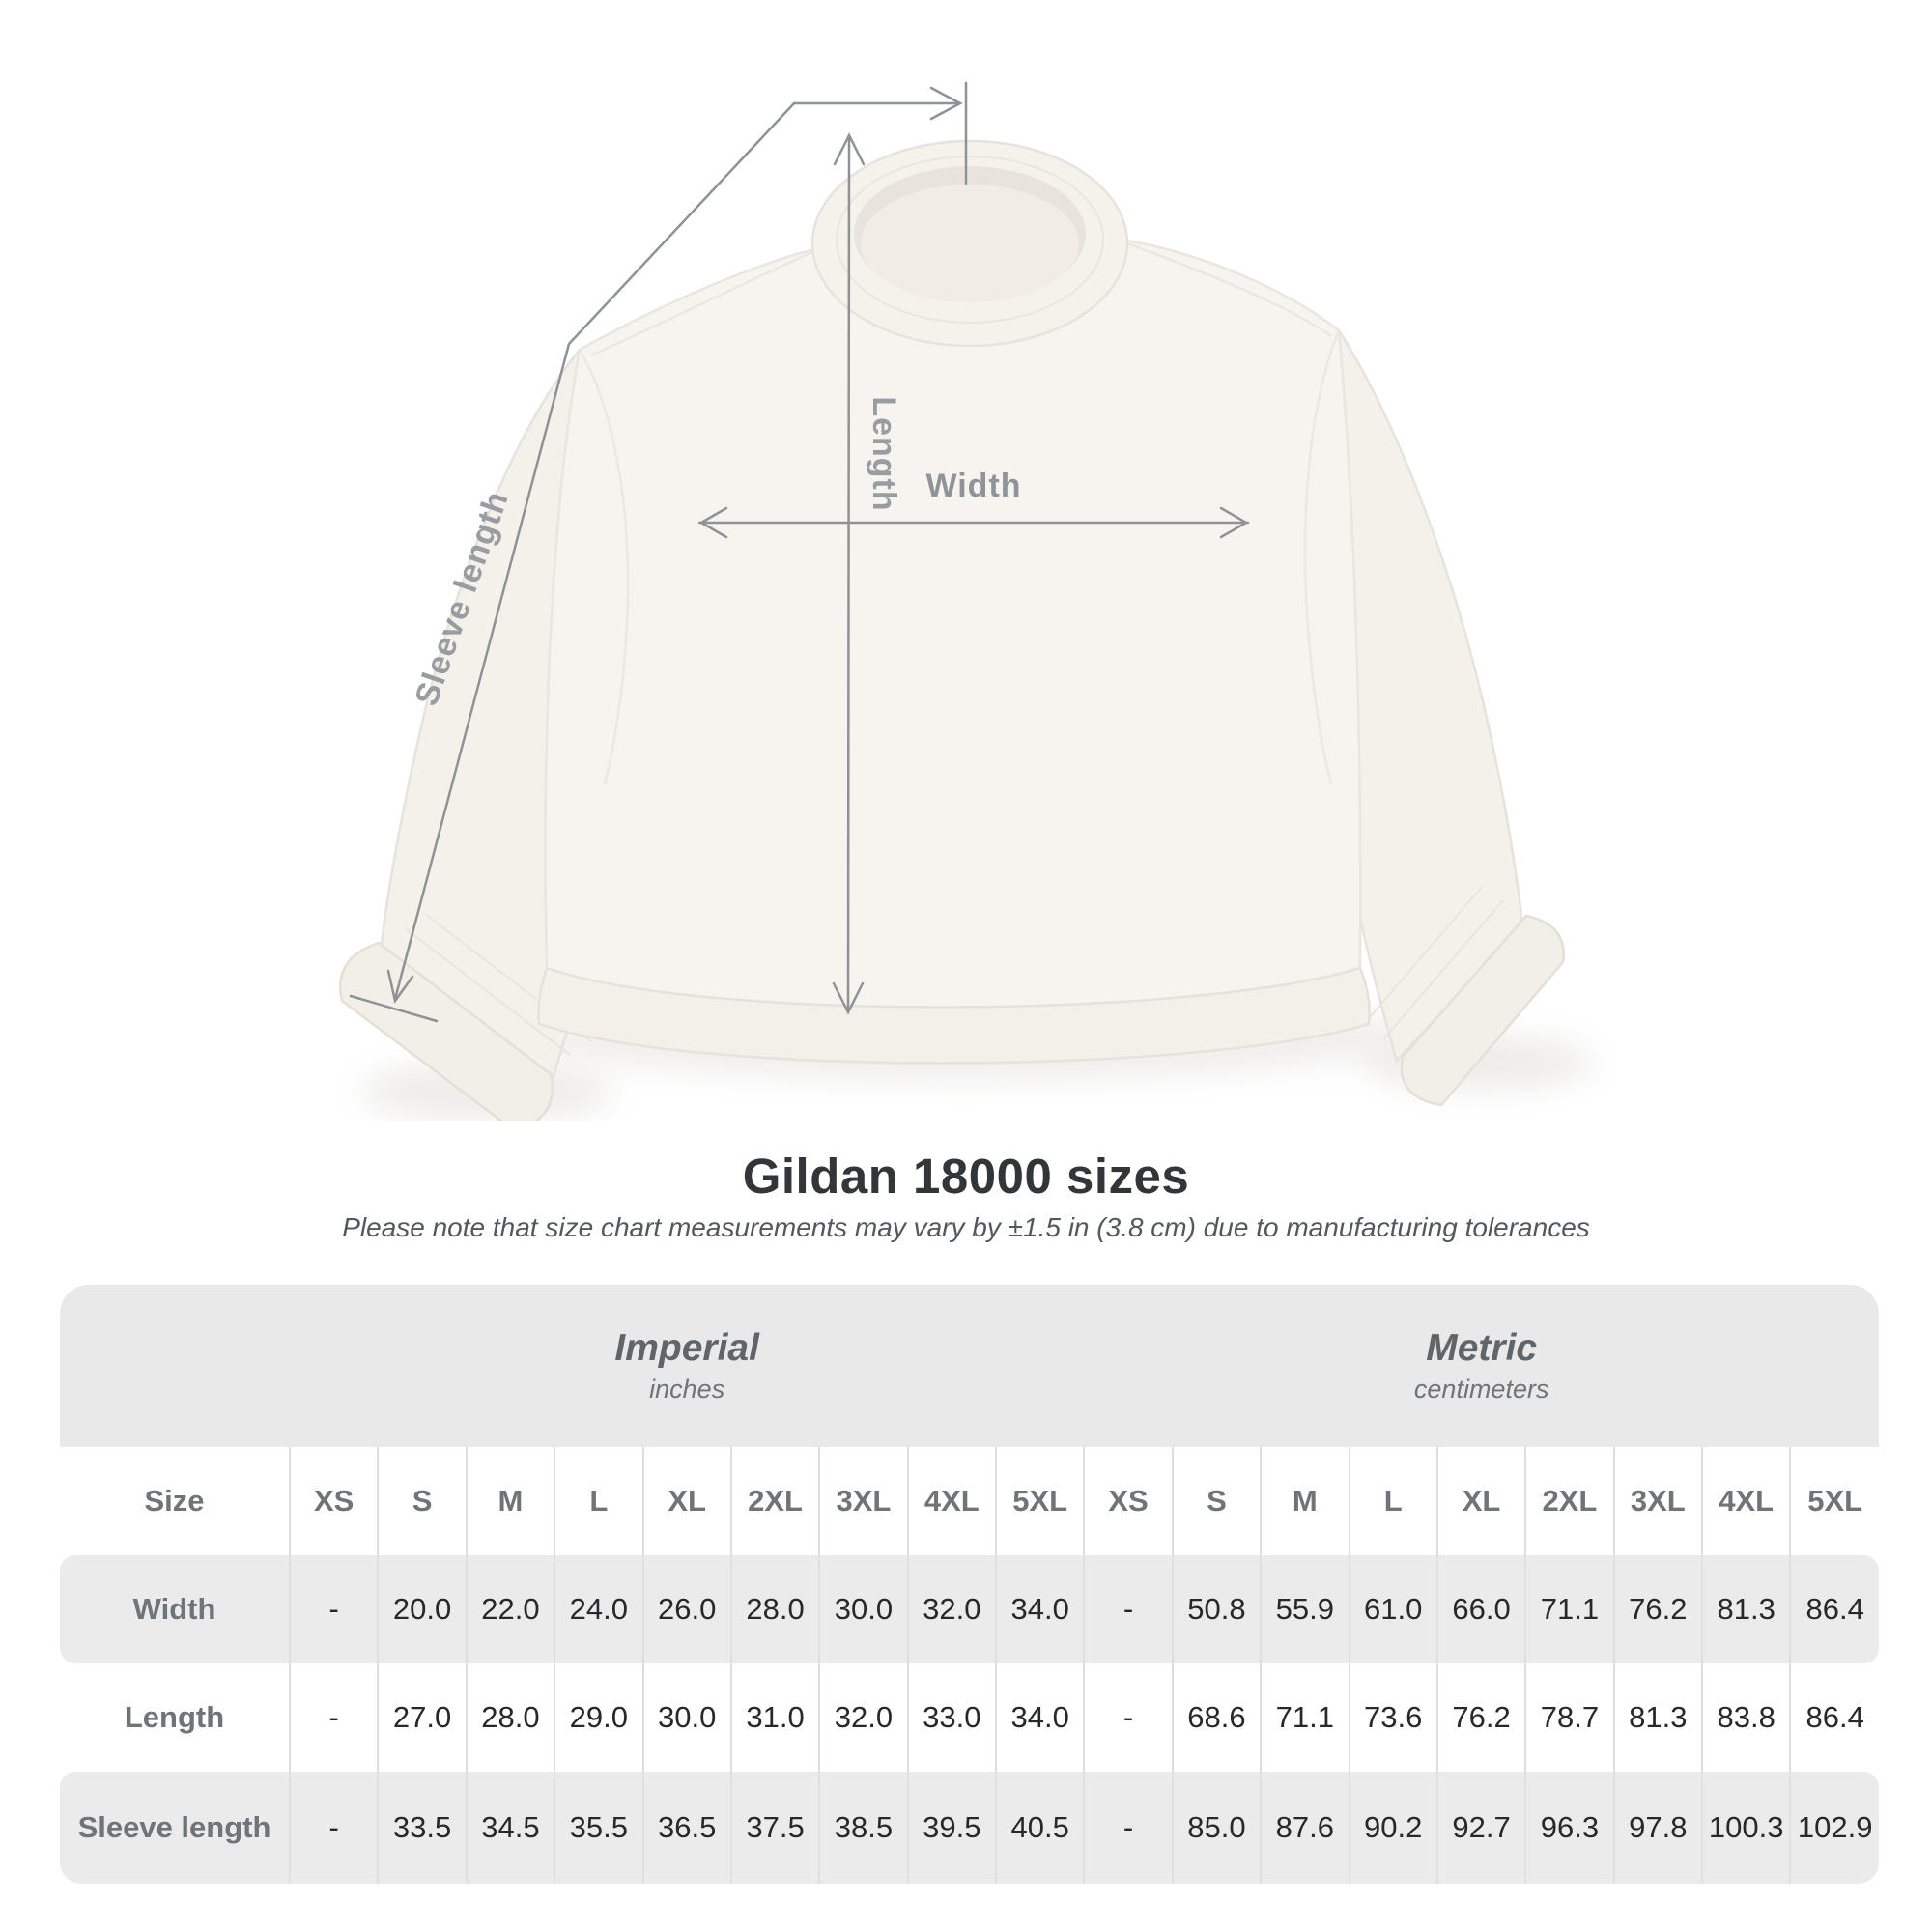 Image resolution: width=1932 pixels, height=1932 pixels. I want to click on sleeve-value-metric: 90.2, so click(1392, 1828).